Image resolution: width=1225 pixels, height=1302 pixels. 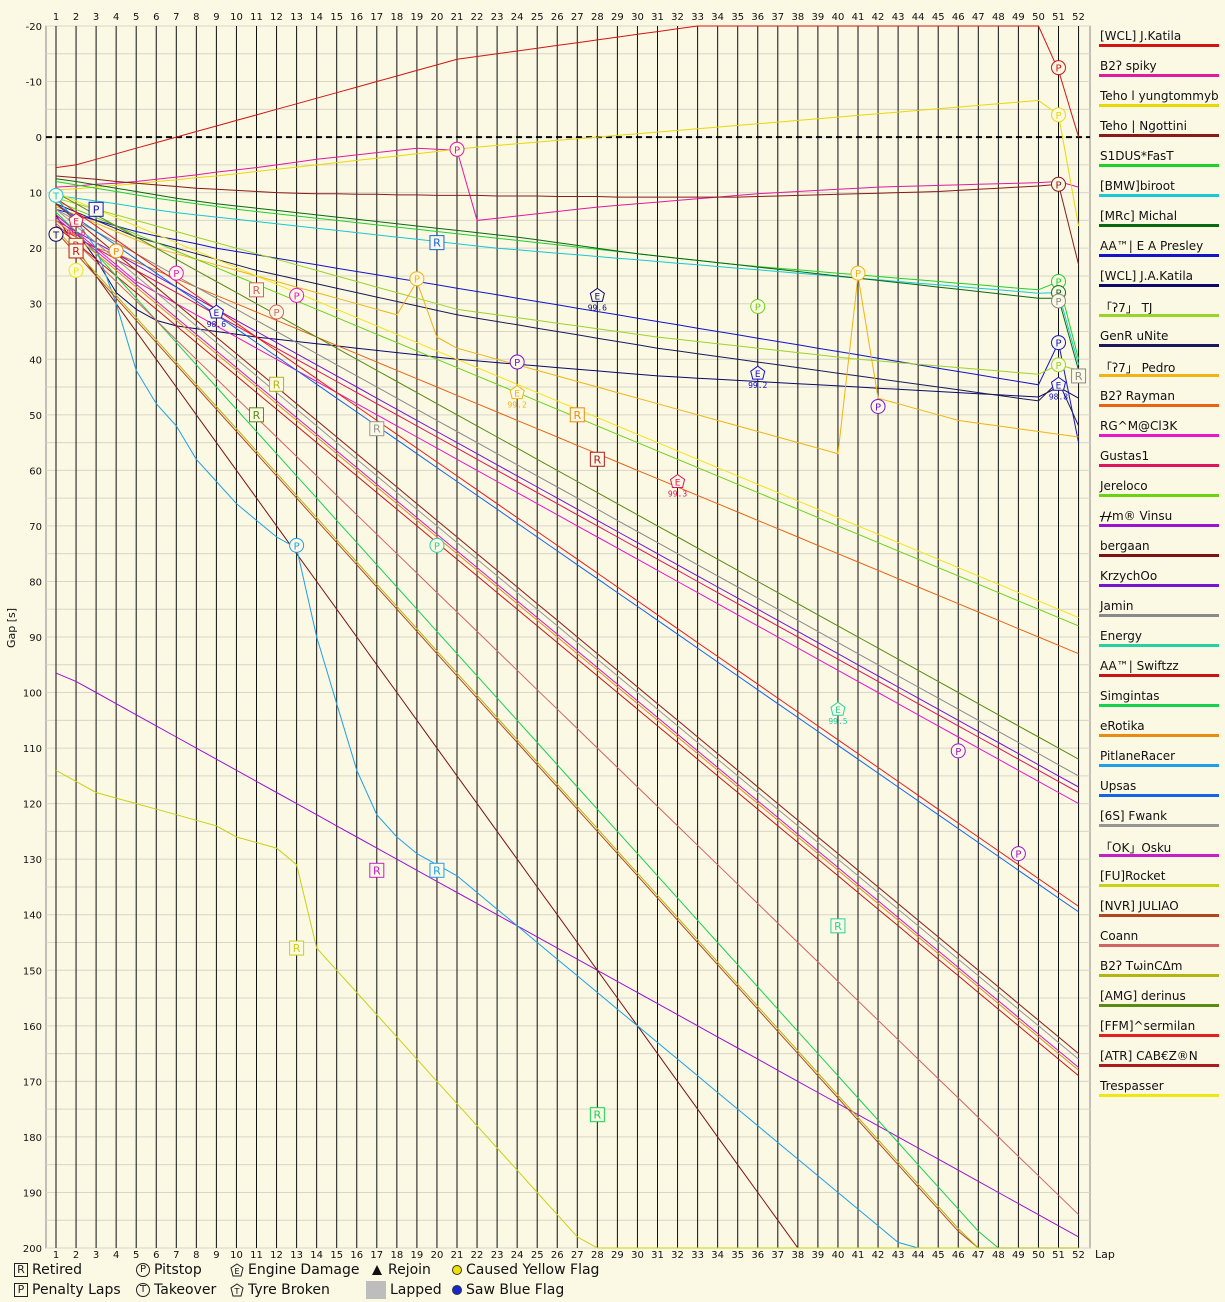 What do you see at coordinates (1038, 1255) in the screenshot?
I see `x-tick-label: 50` at bounding box center [1038, 1255].